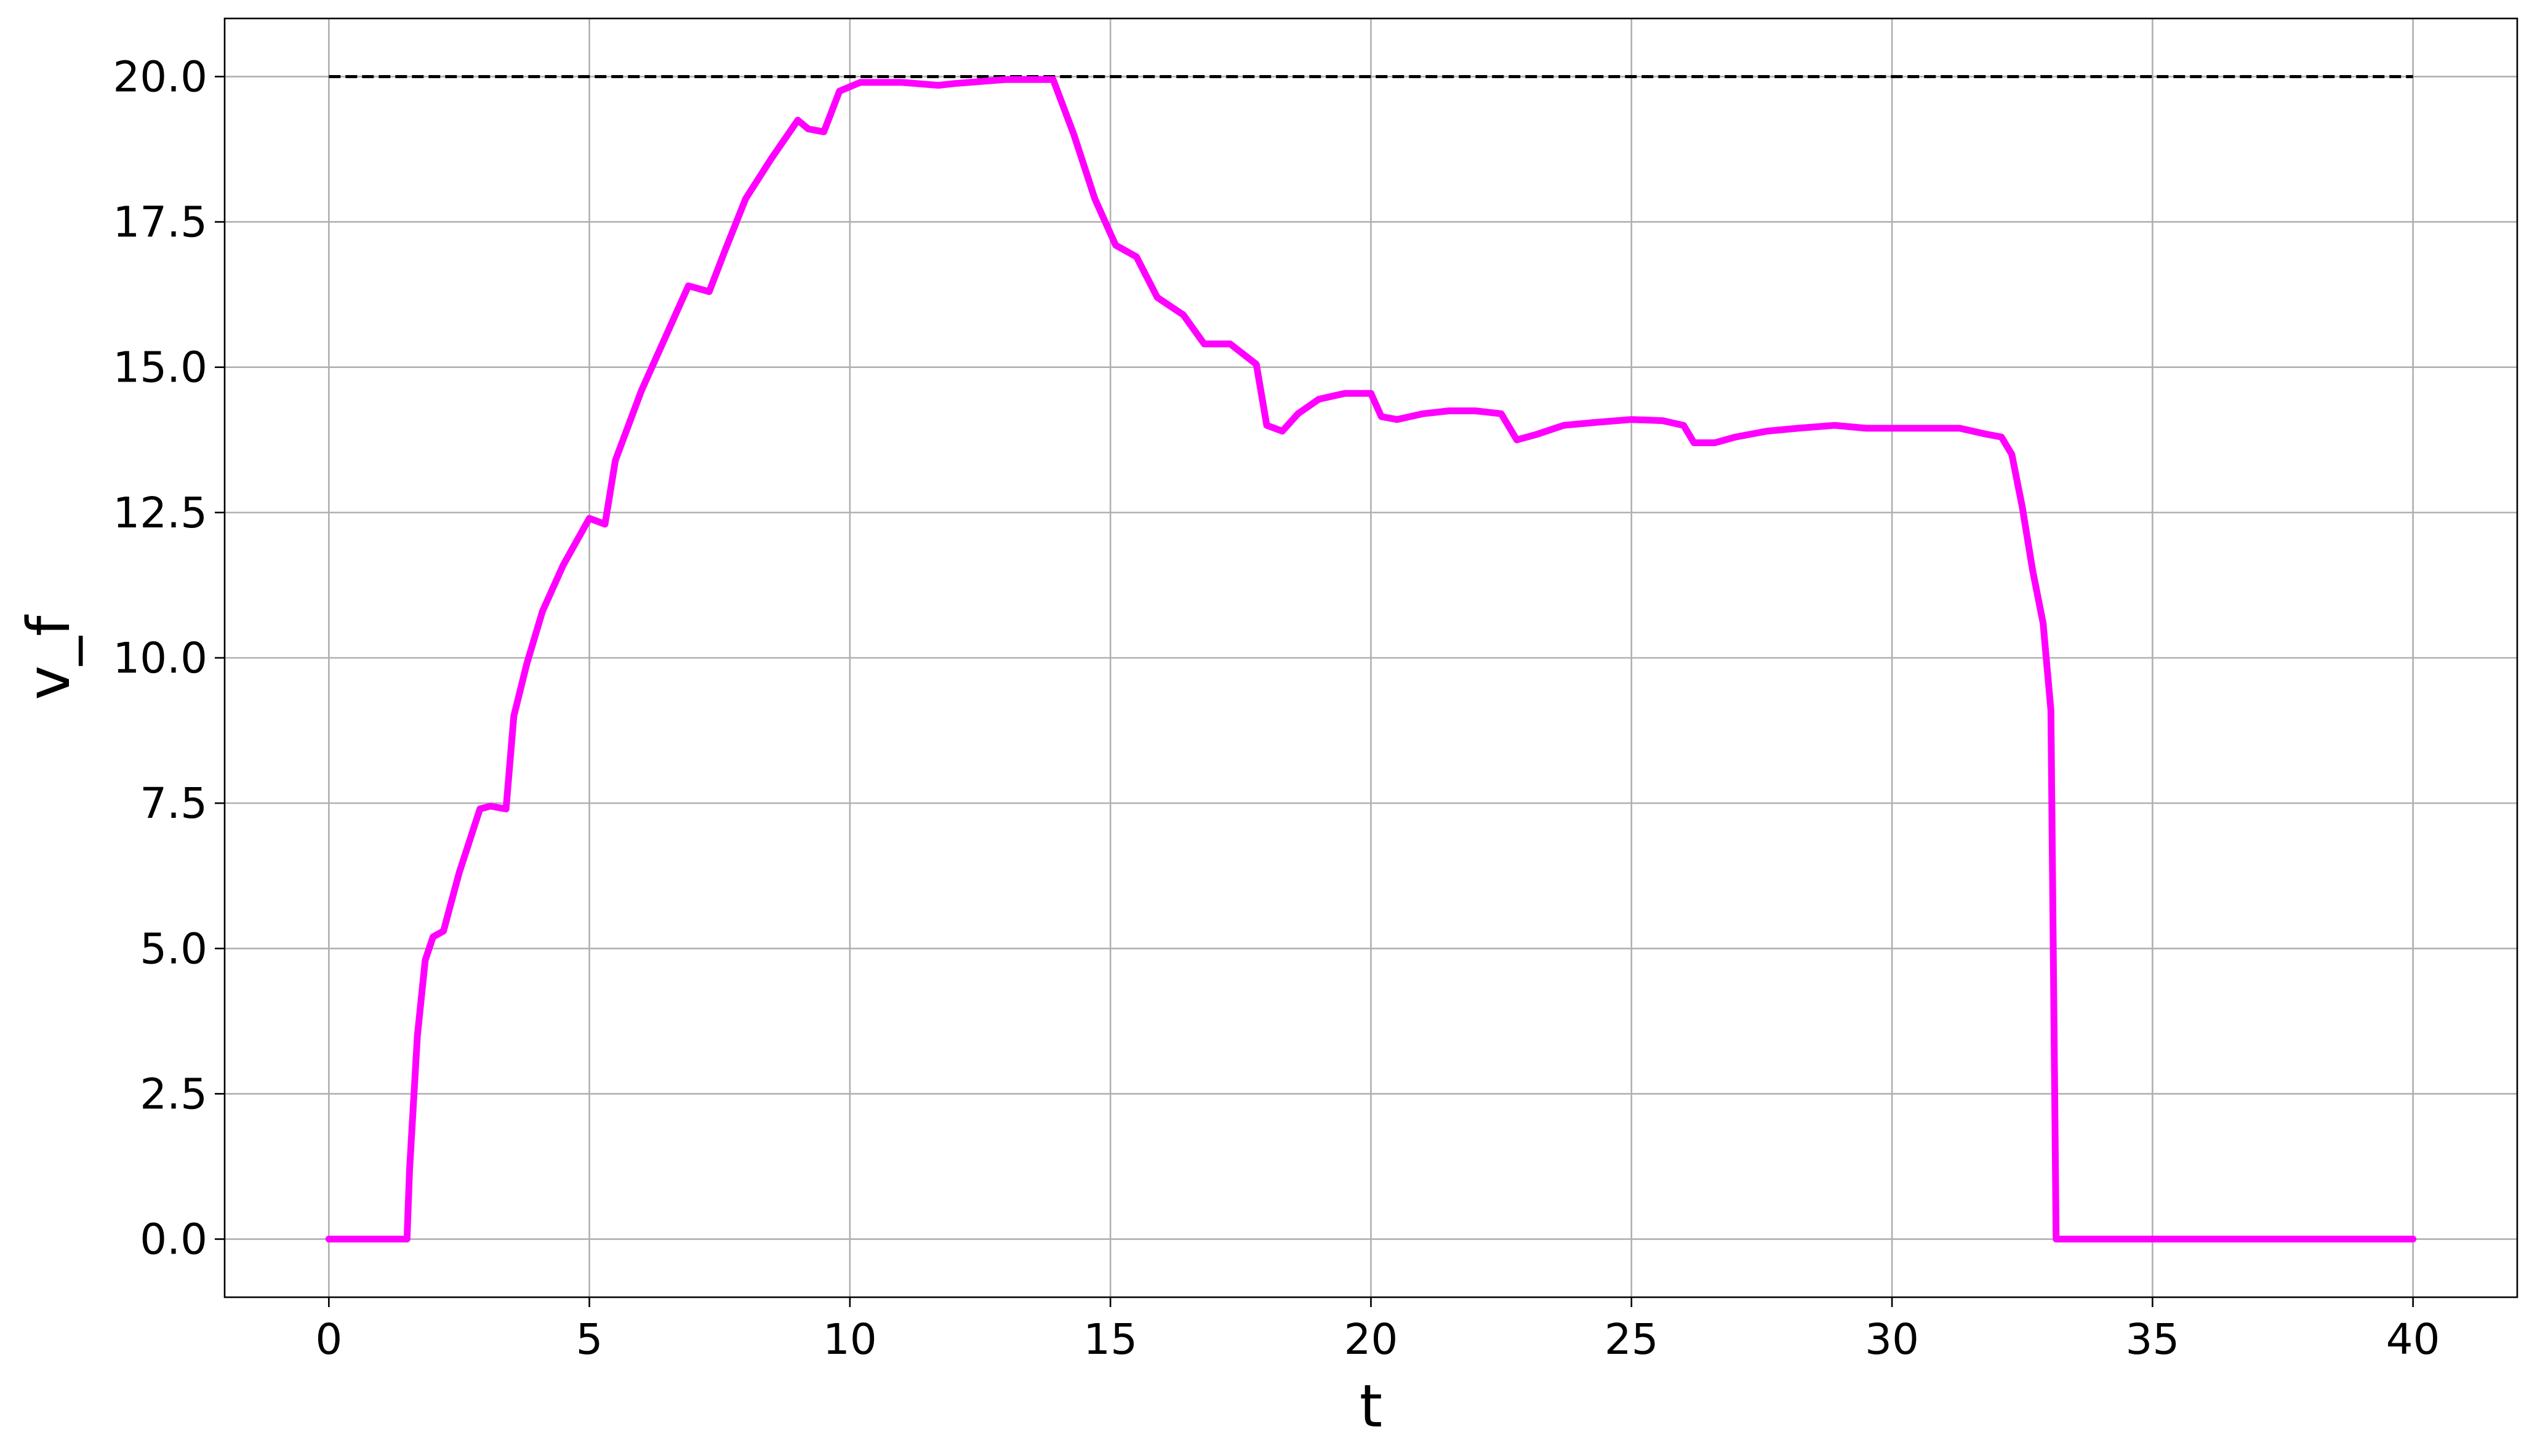 The image size is (2532, 1456). Describe the element at coordinates (160, 222) in the screenshot. I see `y-tick-label: 17.5` at that location.